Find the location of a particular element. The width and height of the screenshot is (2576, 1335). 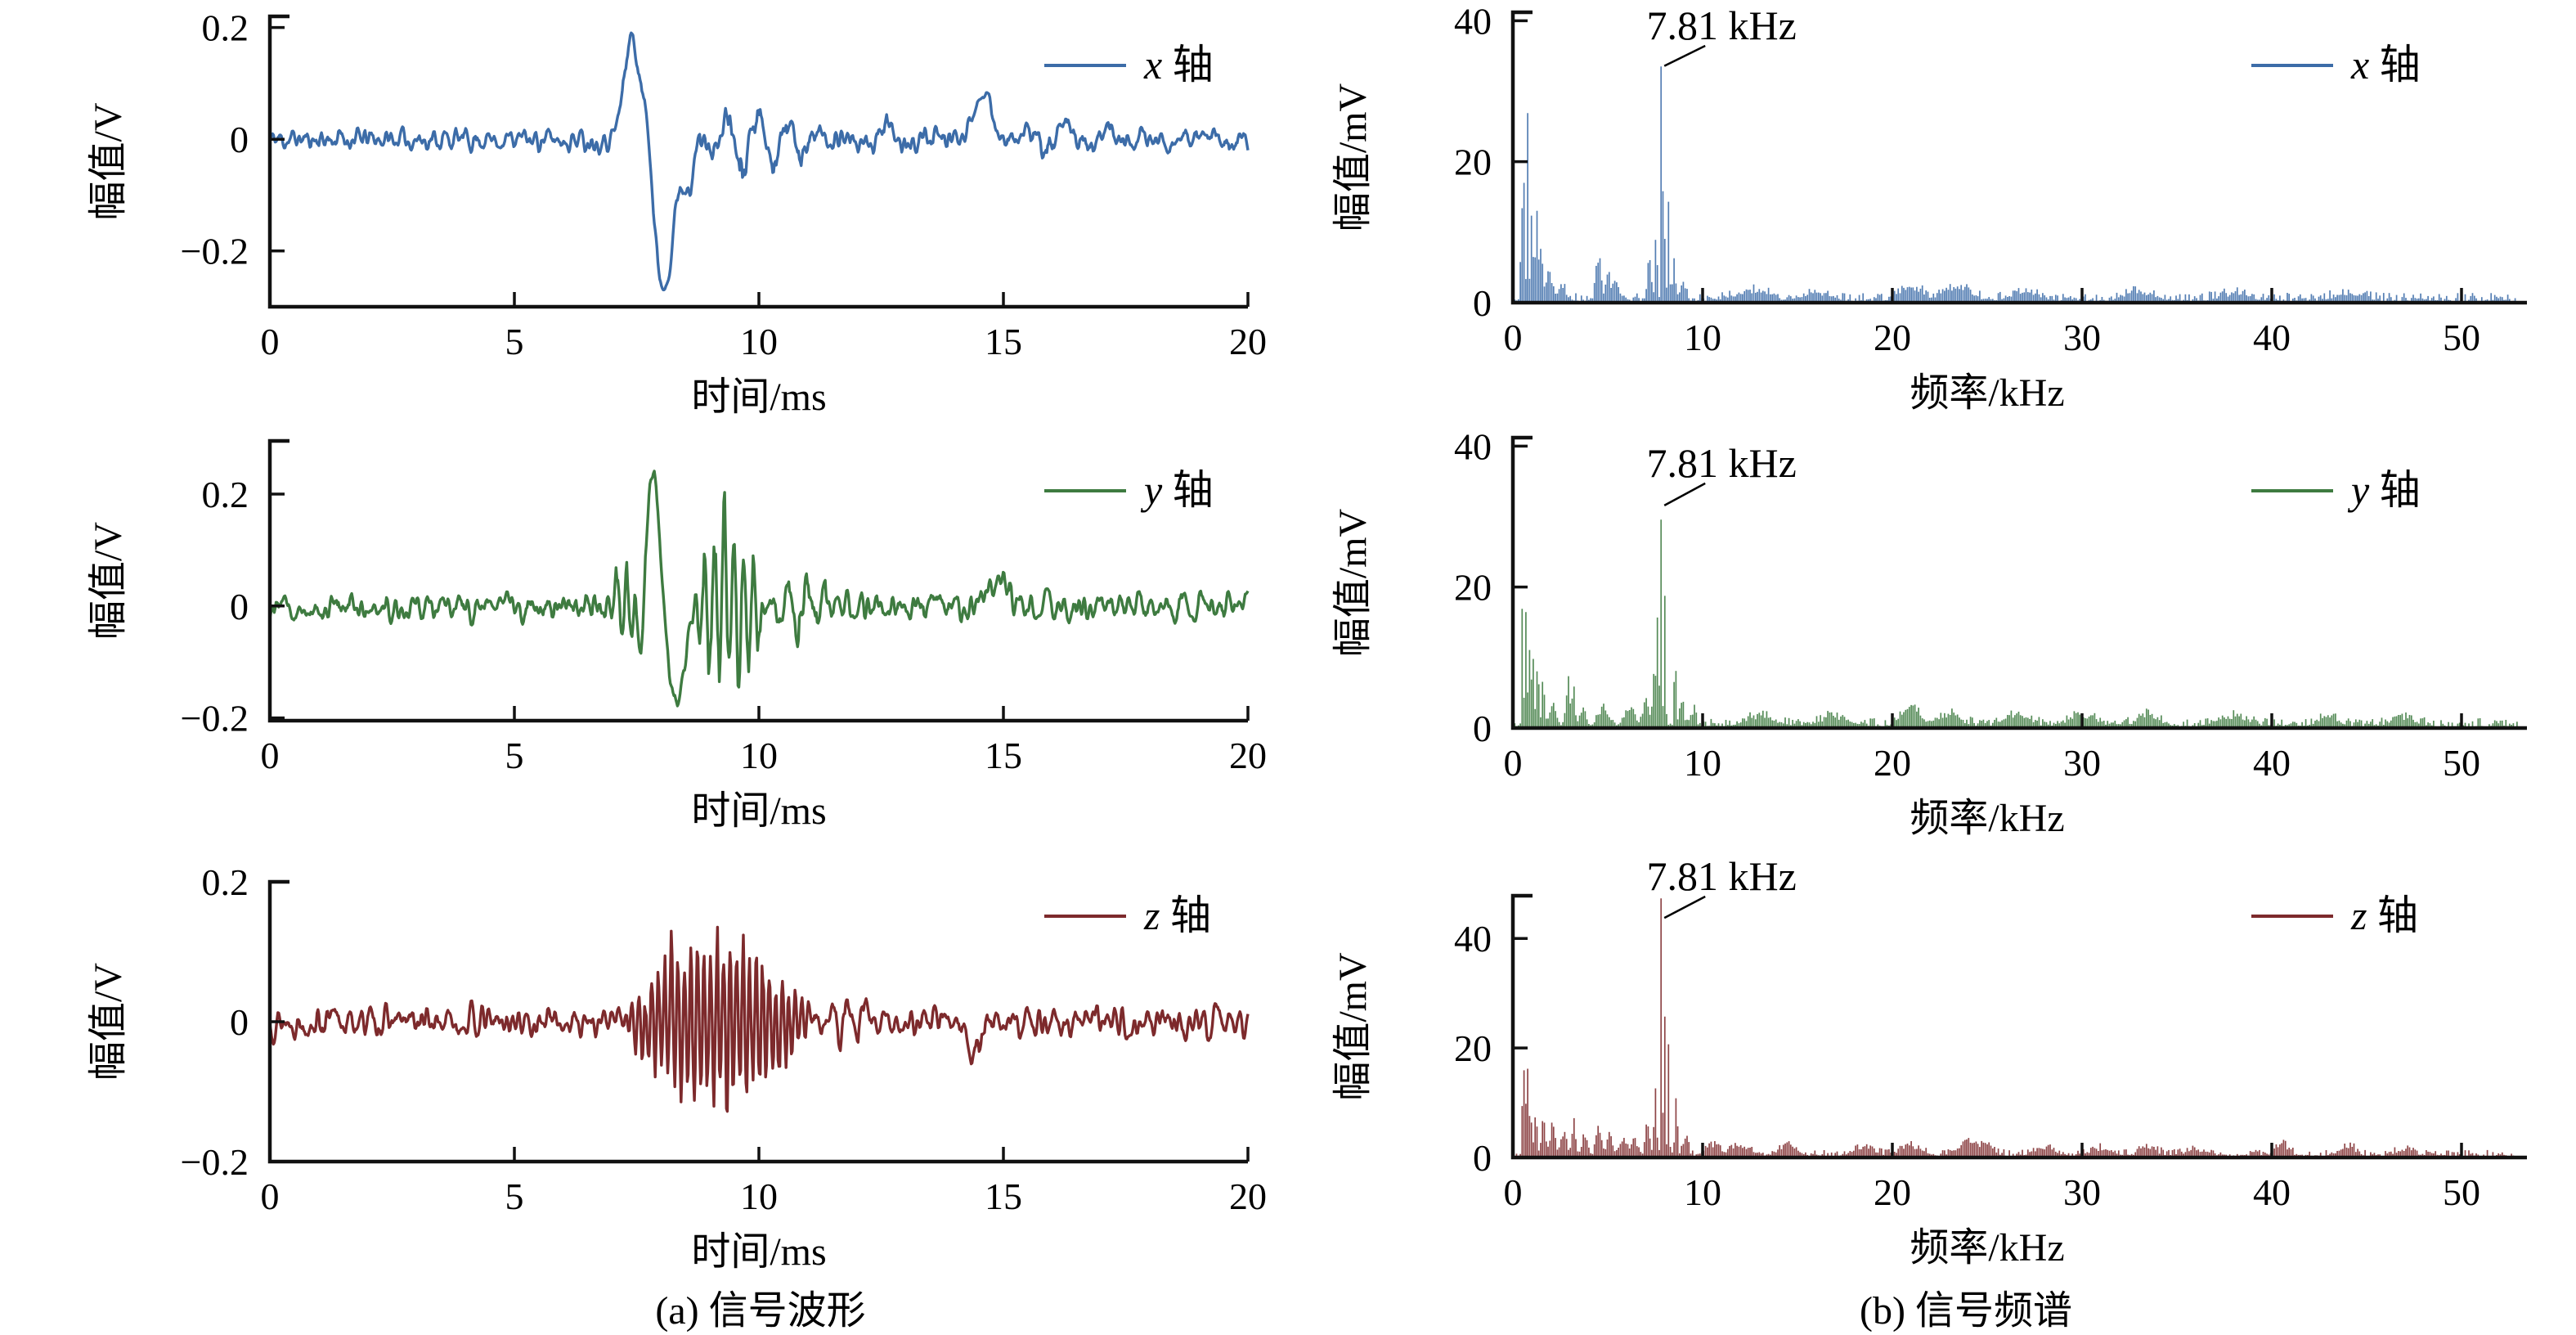

waveform-y-plot: 0.2 0 −0.2 0 5 10 15 20 时间/ms 幅值/V y 轴 is located at coordinates (677, 635).